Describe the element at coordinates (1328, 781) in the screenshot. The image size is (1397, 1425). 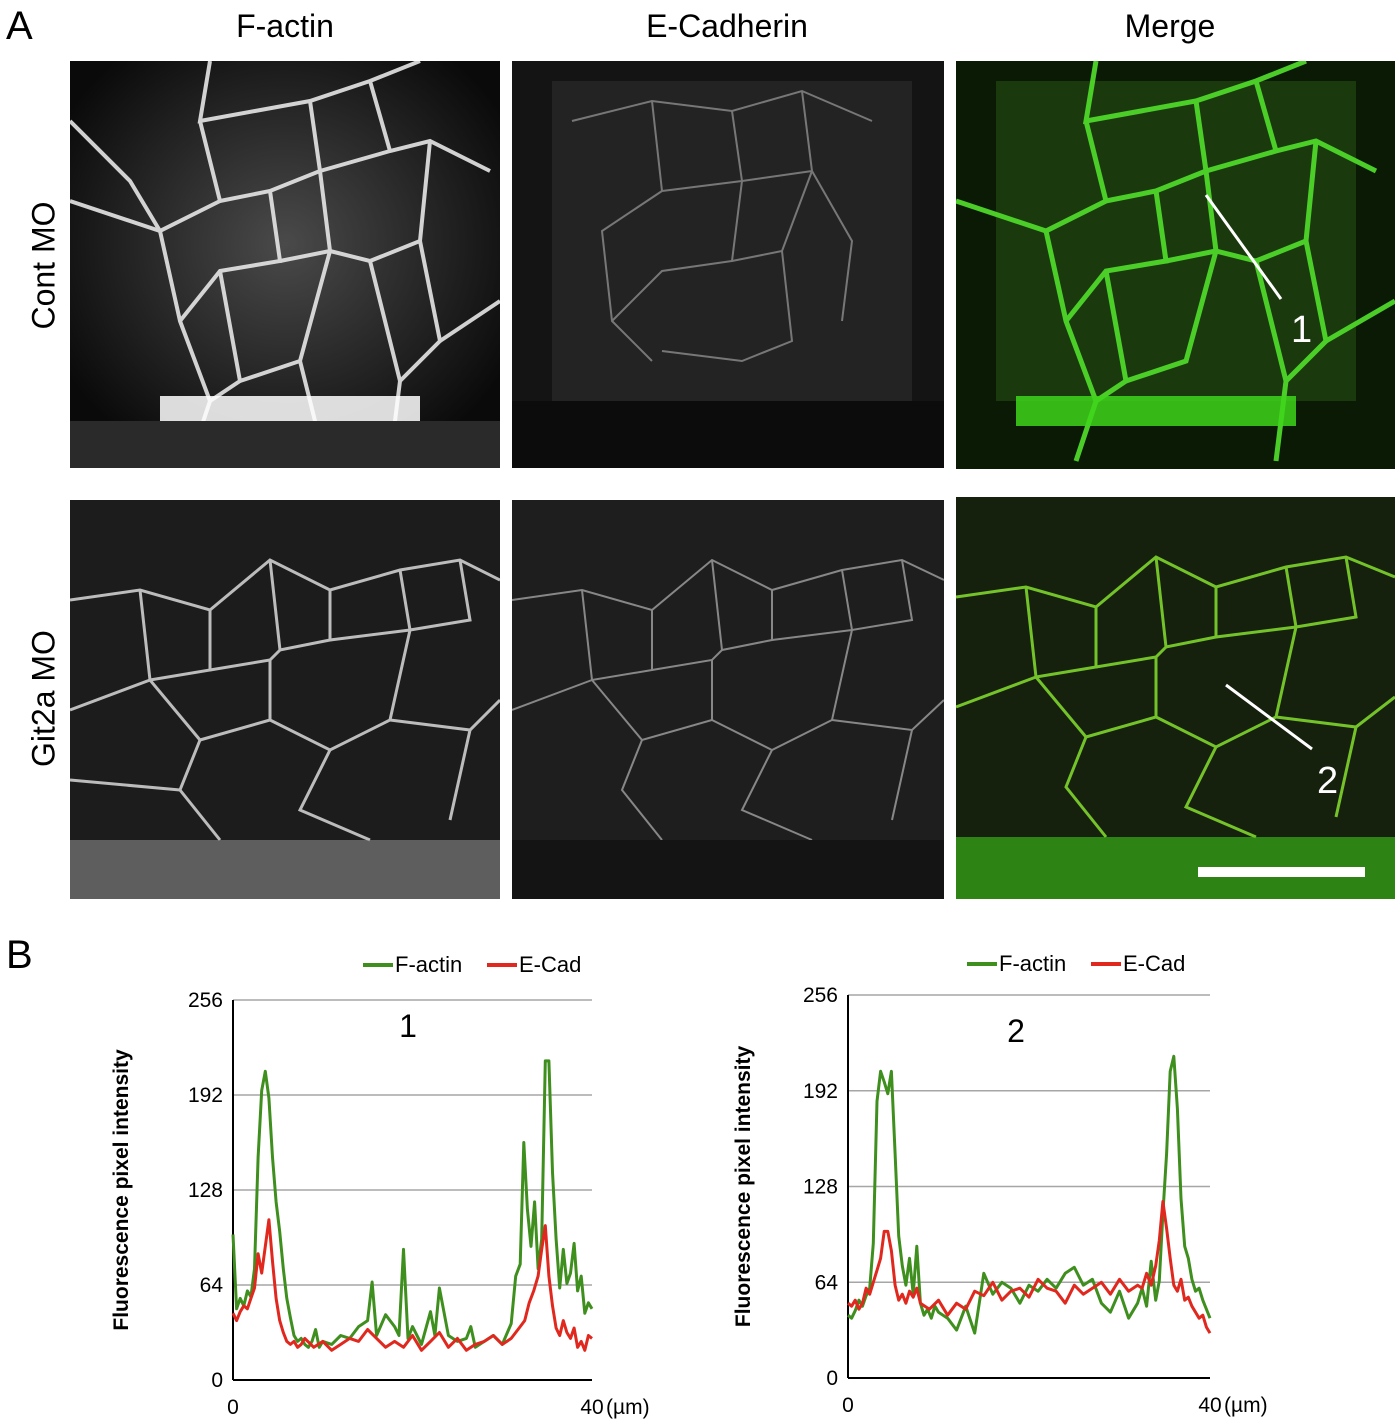
I see `line-label-2: 2` at that location.